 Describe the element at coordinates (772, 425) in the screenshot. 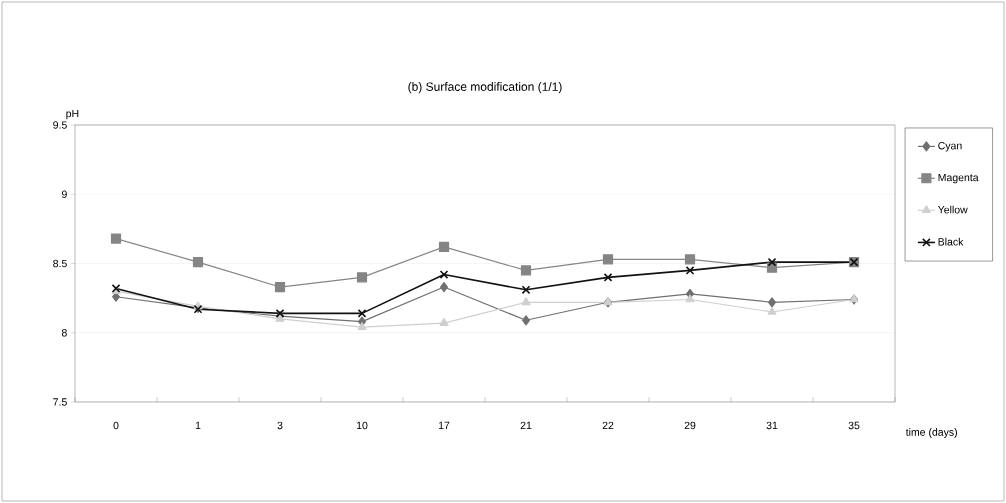

I see `x-tick-label: 31` at that location.